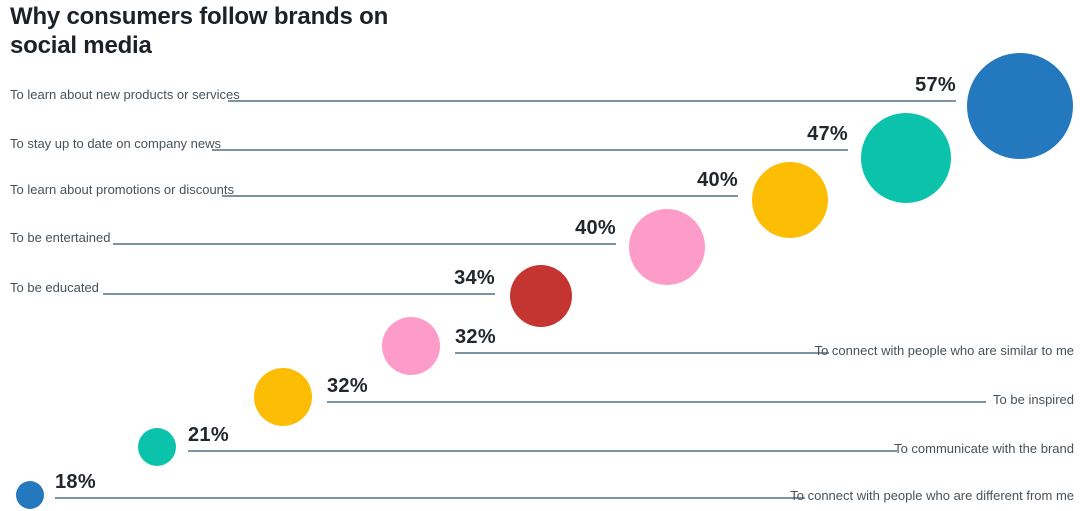 Image resolution: width=1080 pixels, height=511 pixels. I want to click on row-category-label: To be educated, so click(54, 287).